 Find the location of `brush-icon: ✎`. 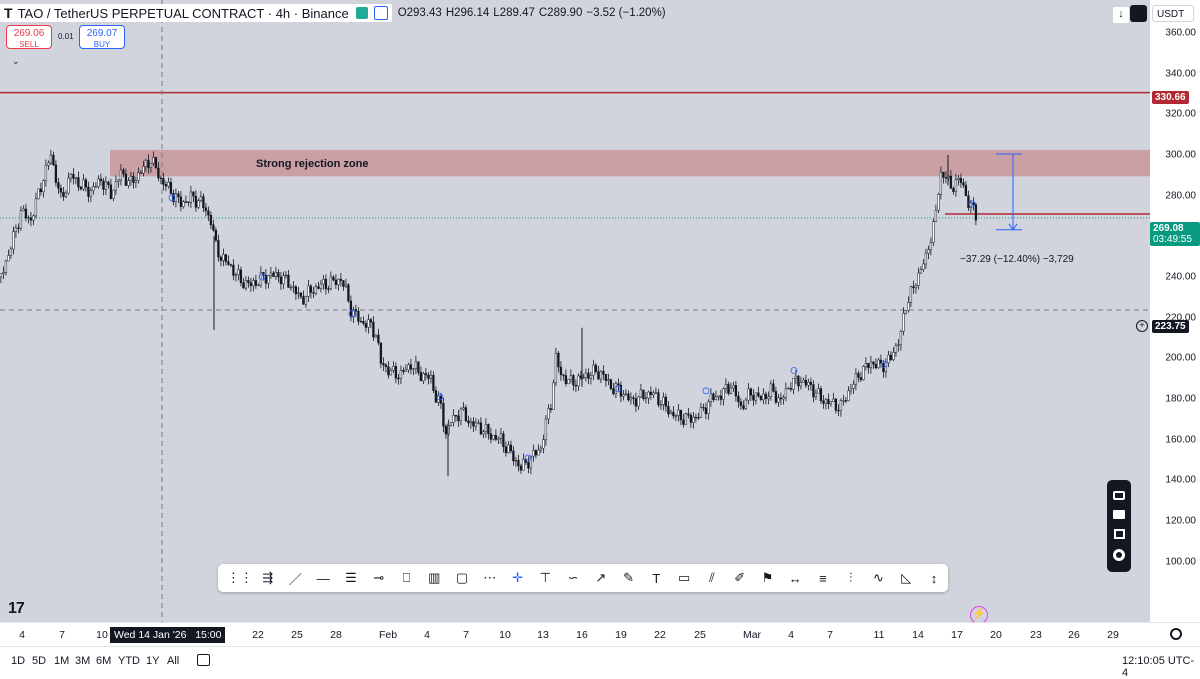

brush-icon: ✎ is located at coordinates (629, 577).